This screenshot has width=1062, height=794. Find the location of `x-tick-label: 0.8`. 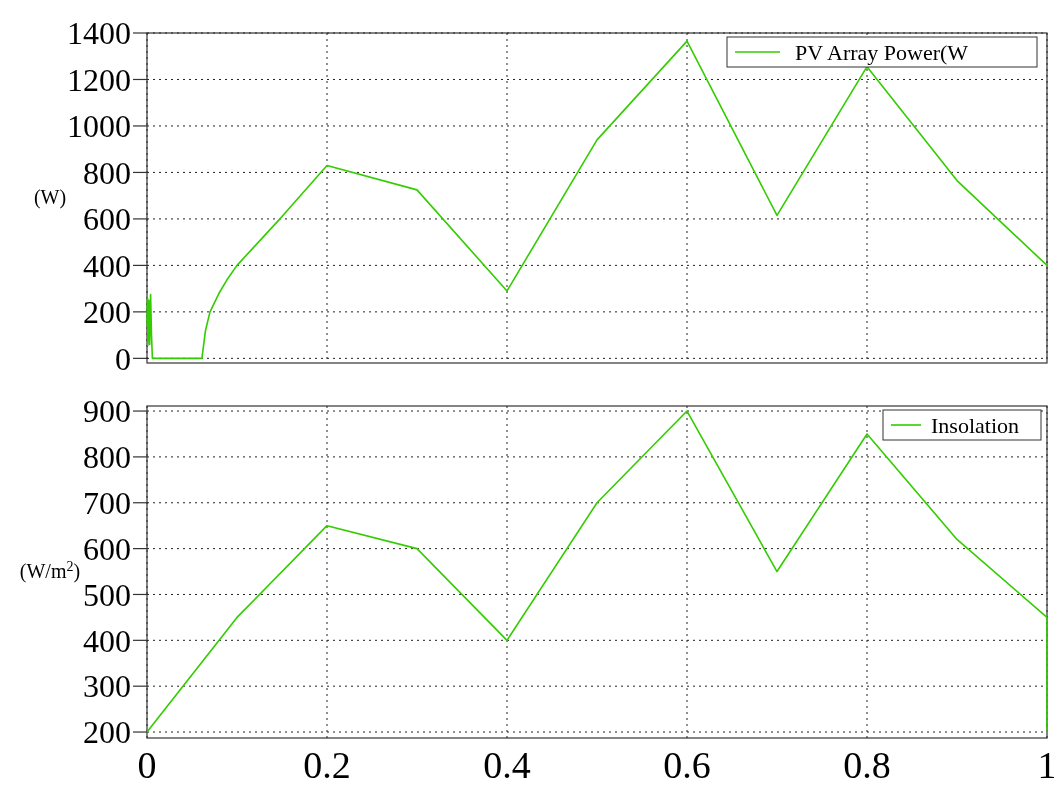

x-tick-label: 0.8 is located at coordinates (867, 765).